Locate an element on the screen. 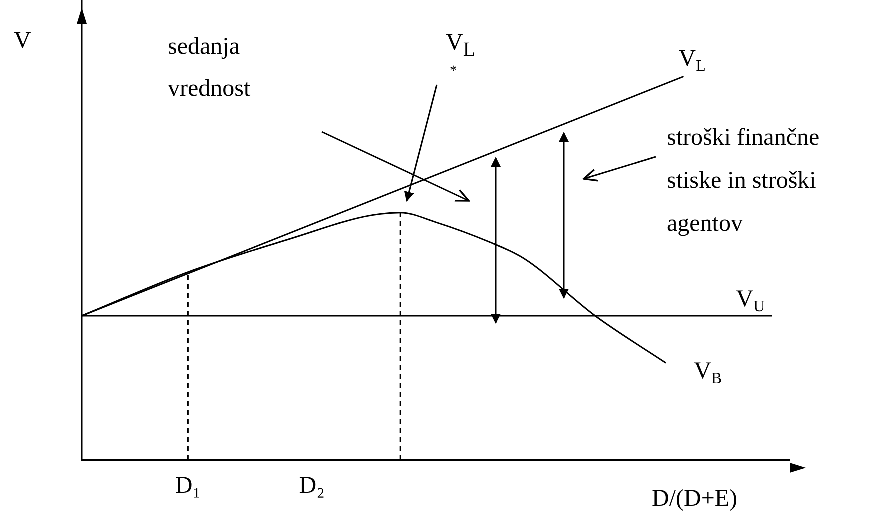  annotation: stroški finančne stiske in stroški agentov is located at coordinates (744, 181).